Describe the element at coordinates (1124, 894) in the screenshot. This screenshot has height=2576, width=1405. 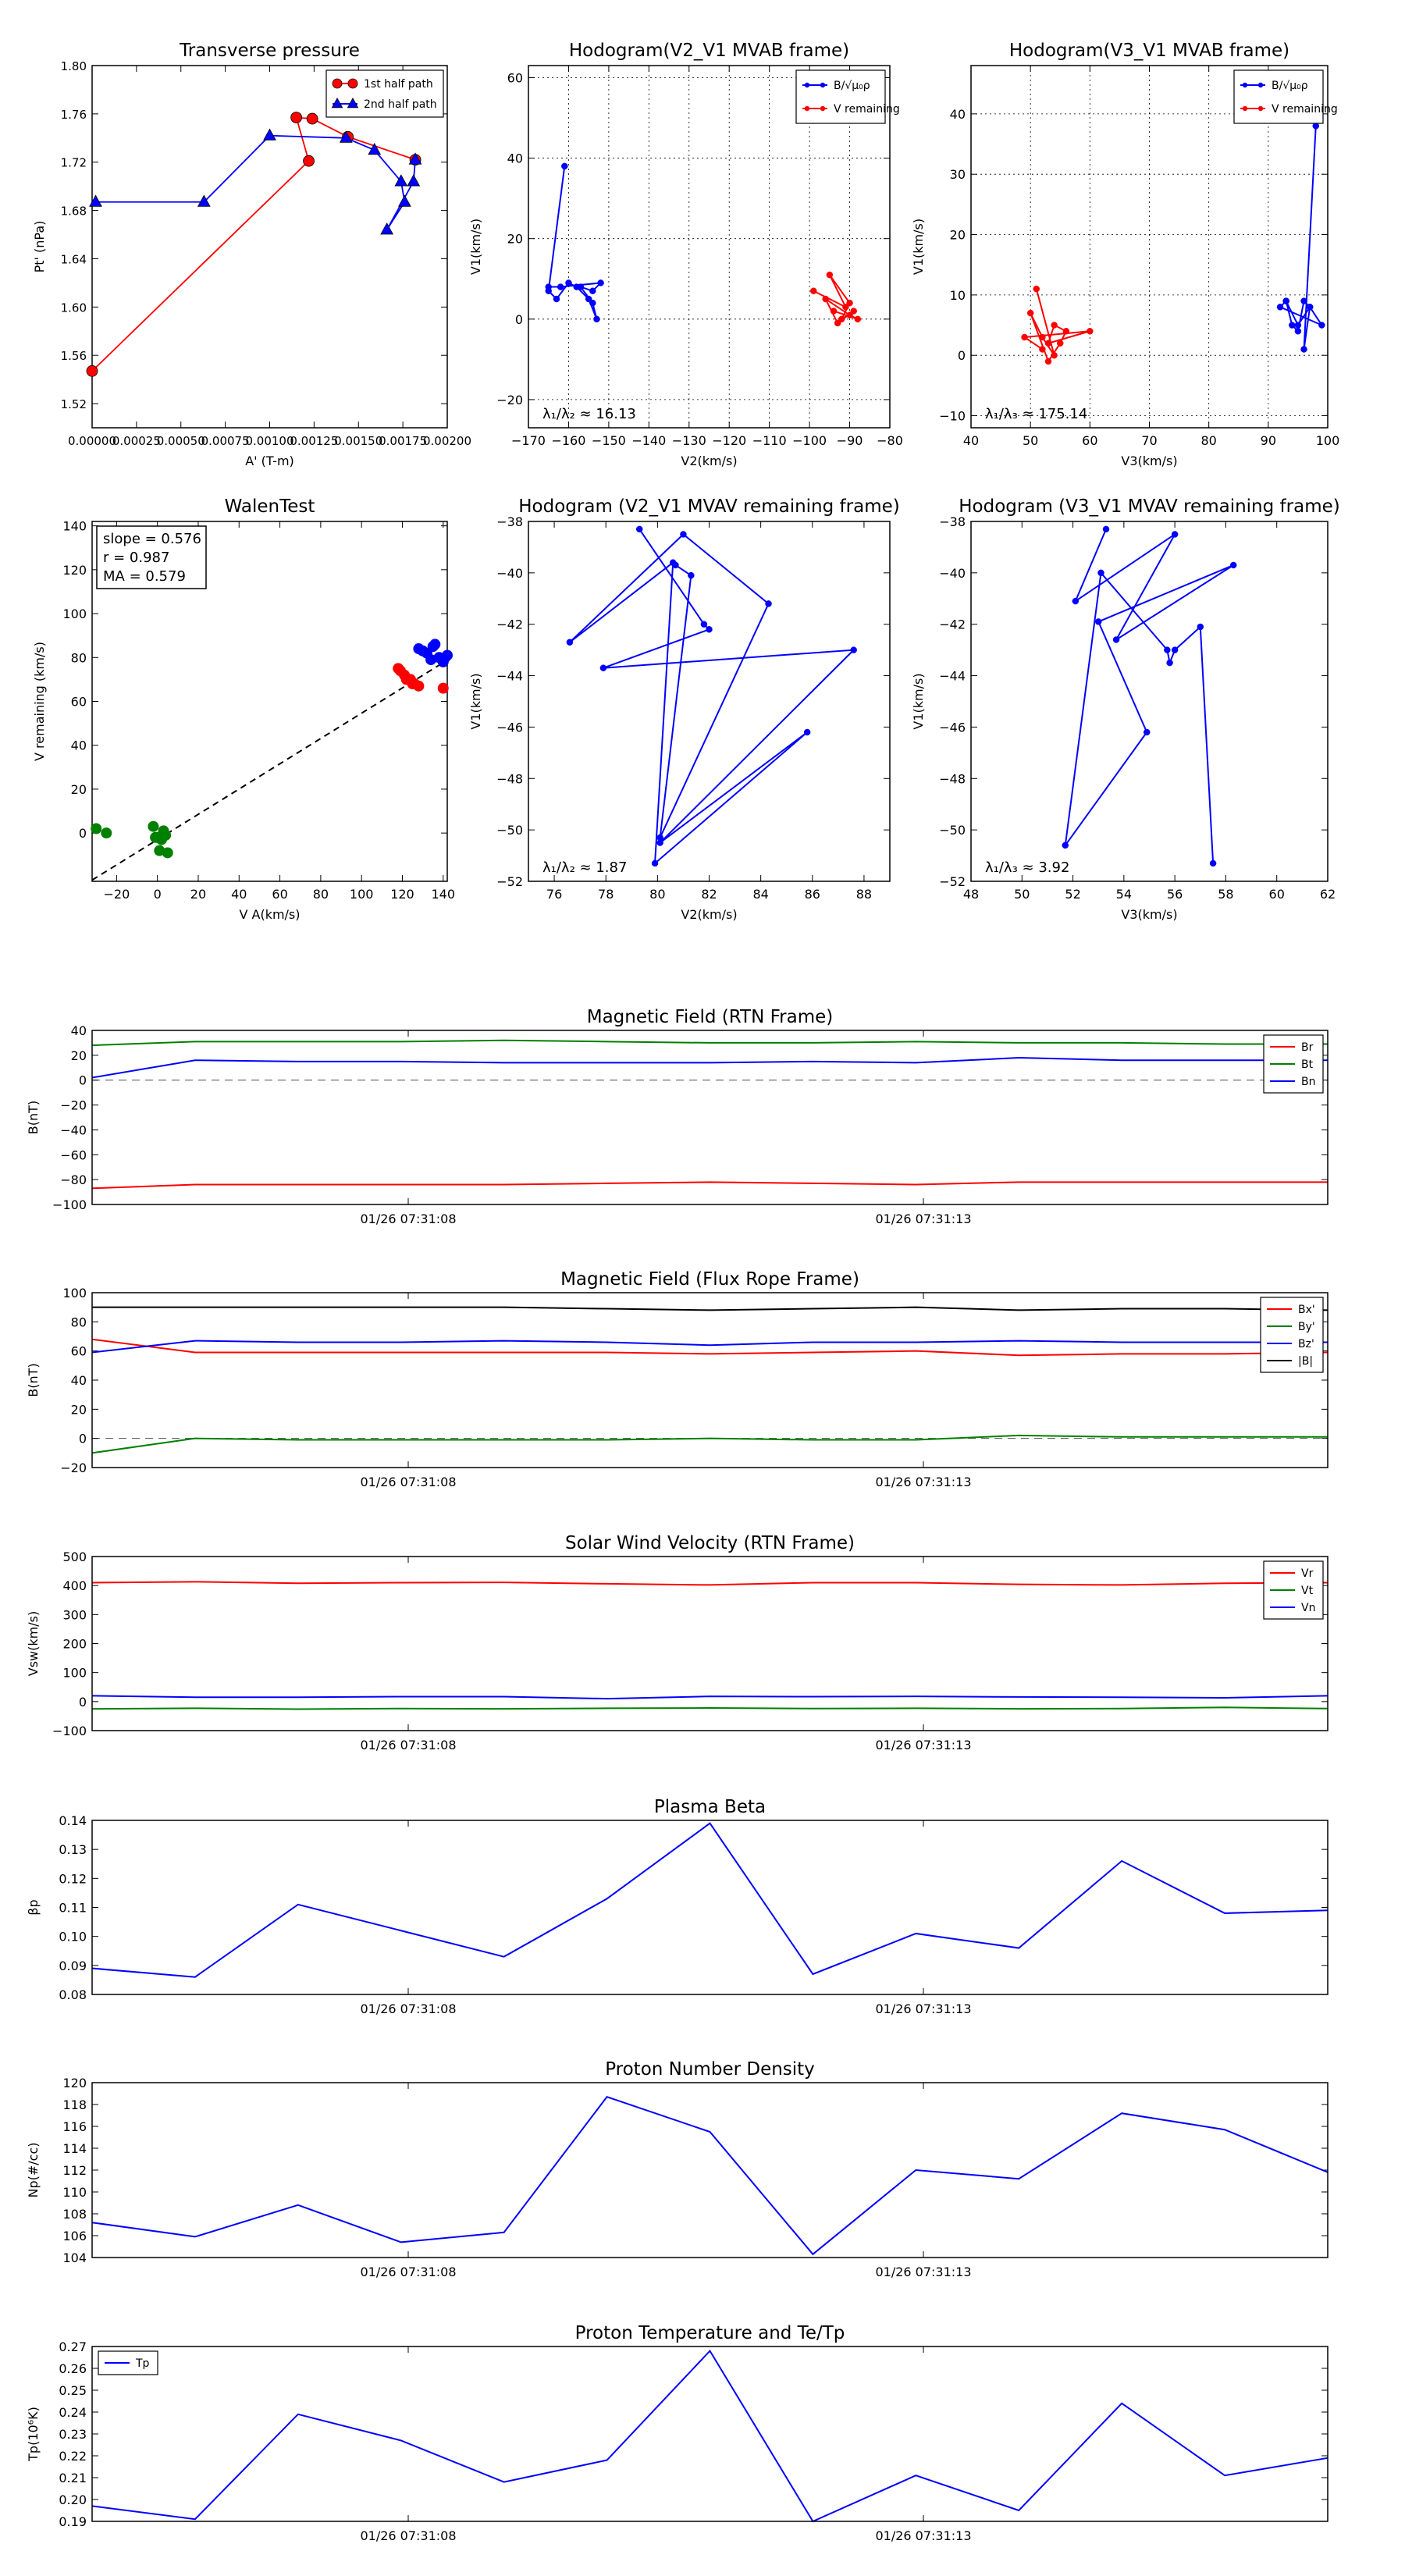
I see `x-tick-label: 54` at that location.